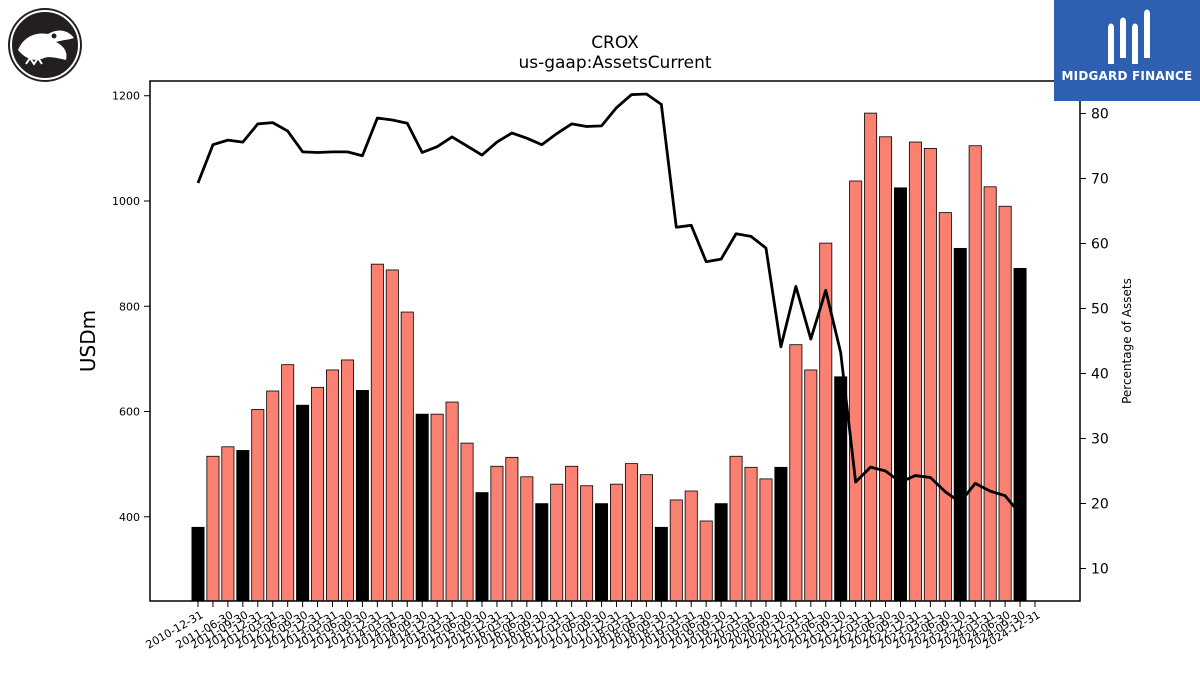  Describe the element at coordinates (1100, 245) in the screenshot. I see `y2-tick-label: 60` at that location.